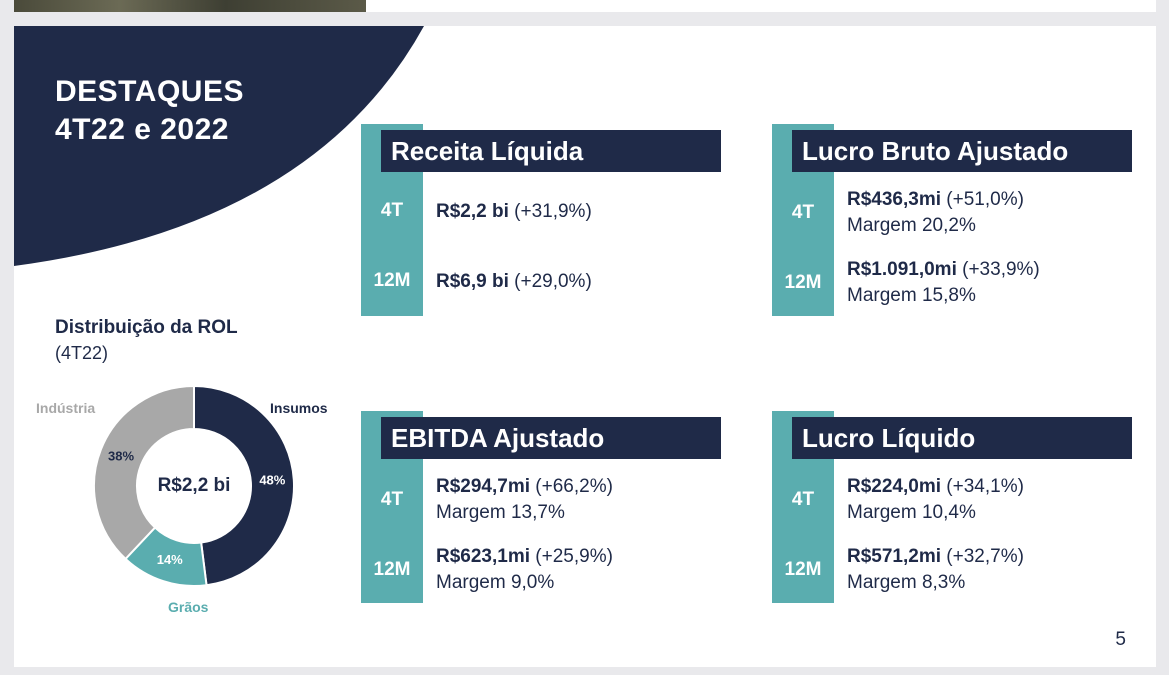  Describe the element at coordinates (550, 281) in the screenshot. I see `kpi-change: (+29,0%)` at that location.